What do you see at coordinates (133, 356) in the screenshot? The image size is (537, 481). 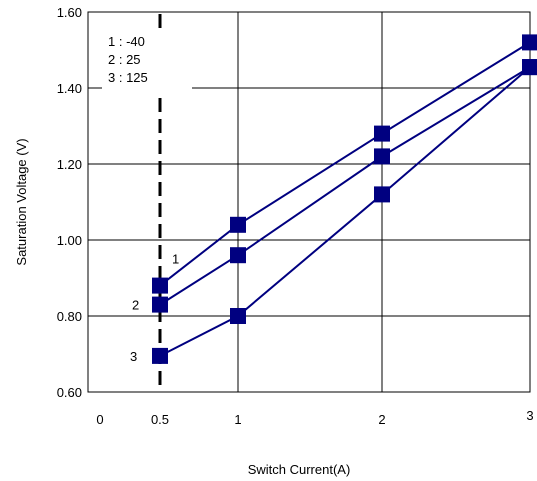 I see `series-label-3: 3` at bounding box center [133, 356].